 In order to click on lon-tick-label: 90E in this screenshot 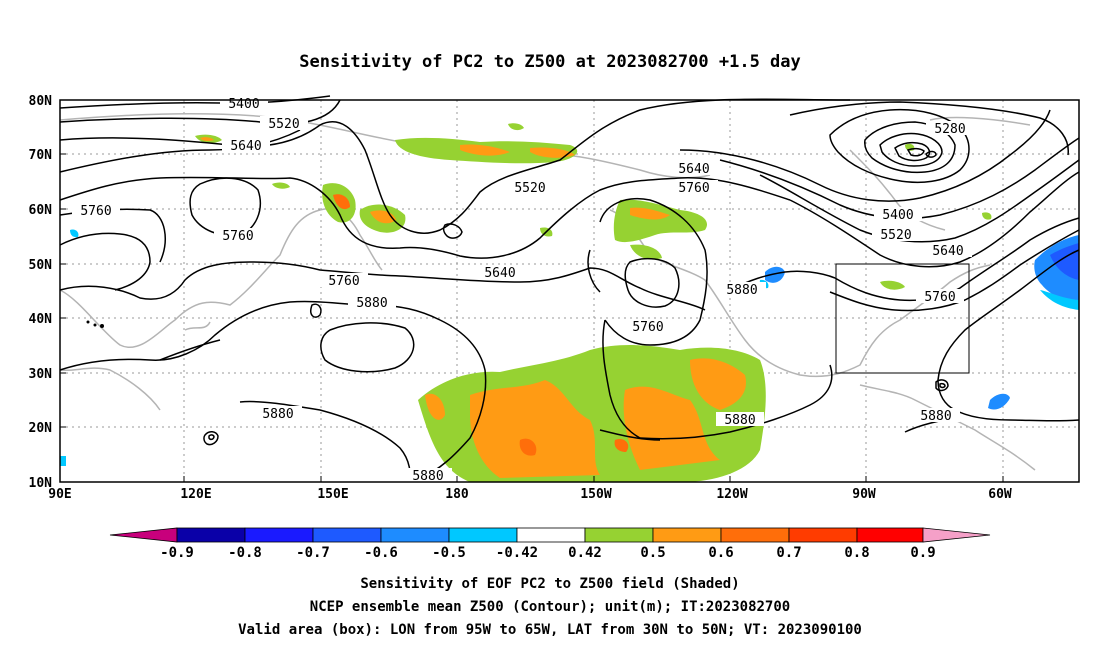, I will do `click(59, 494)`.